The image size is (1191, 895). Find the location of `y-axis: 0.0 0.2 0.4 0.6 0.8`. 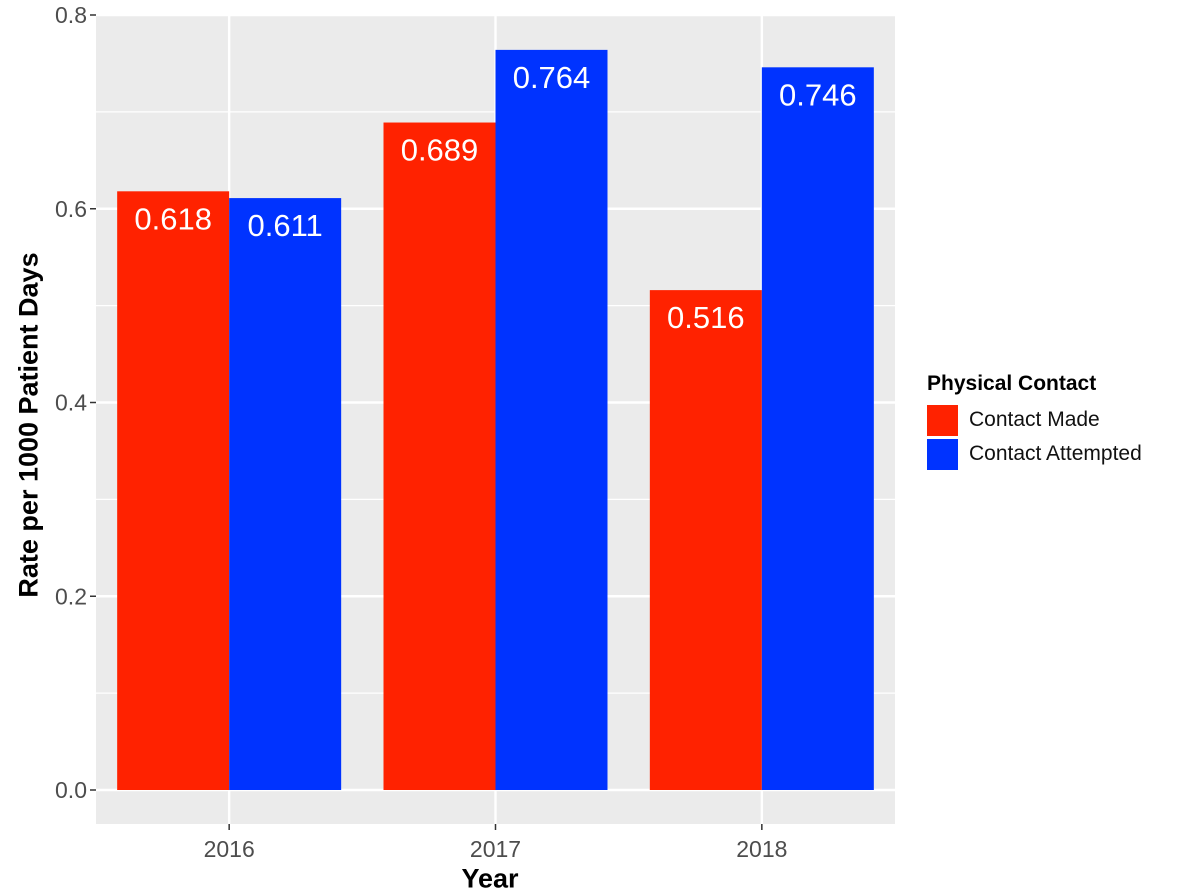

y-axis: 0.0 0.2 0.4 0.6 0.8 is located at coordinates (75, 402).